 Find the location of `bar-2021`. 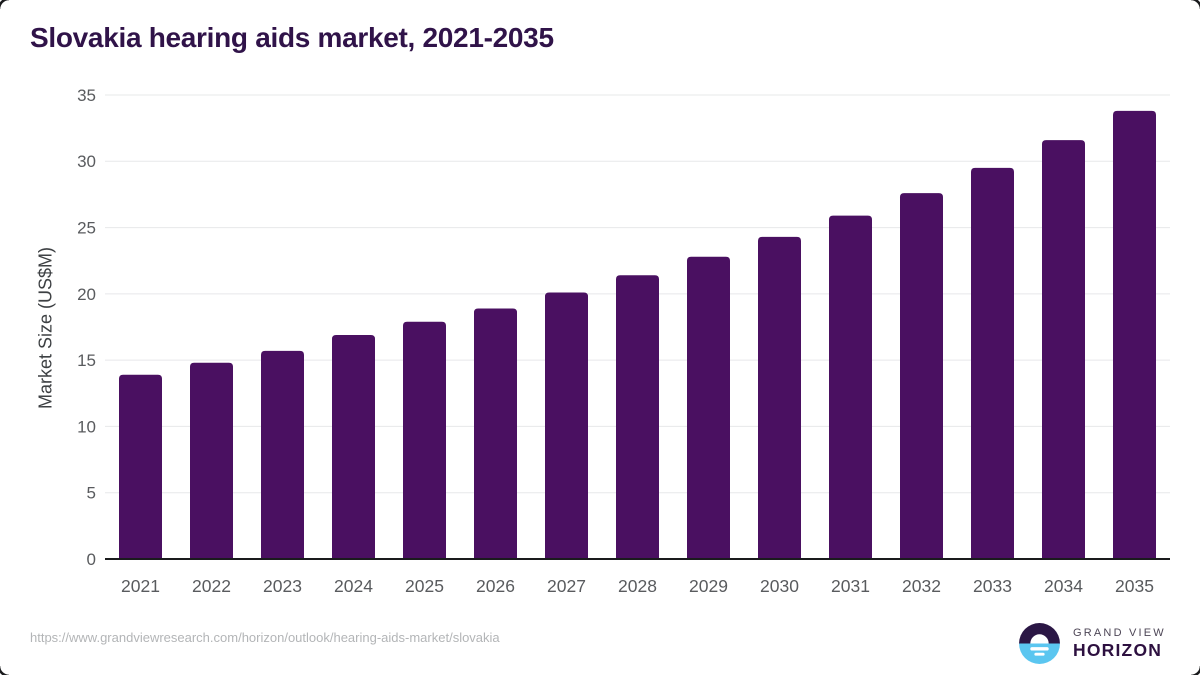

bar-2021 is located at coordinates (140, 466).